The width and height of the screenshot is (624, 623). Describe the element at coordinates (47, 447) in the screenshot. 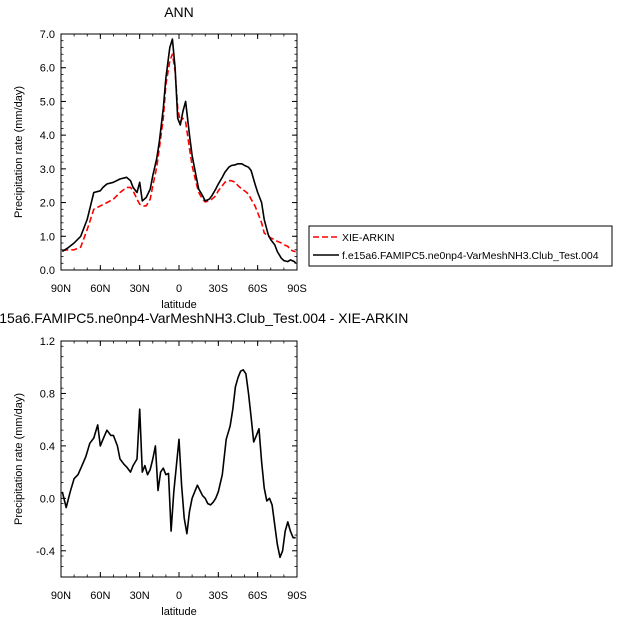

I see `y-tick-label: 0.4` at that location.